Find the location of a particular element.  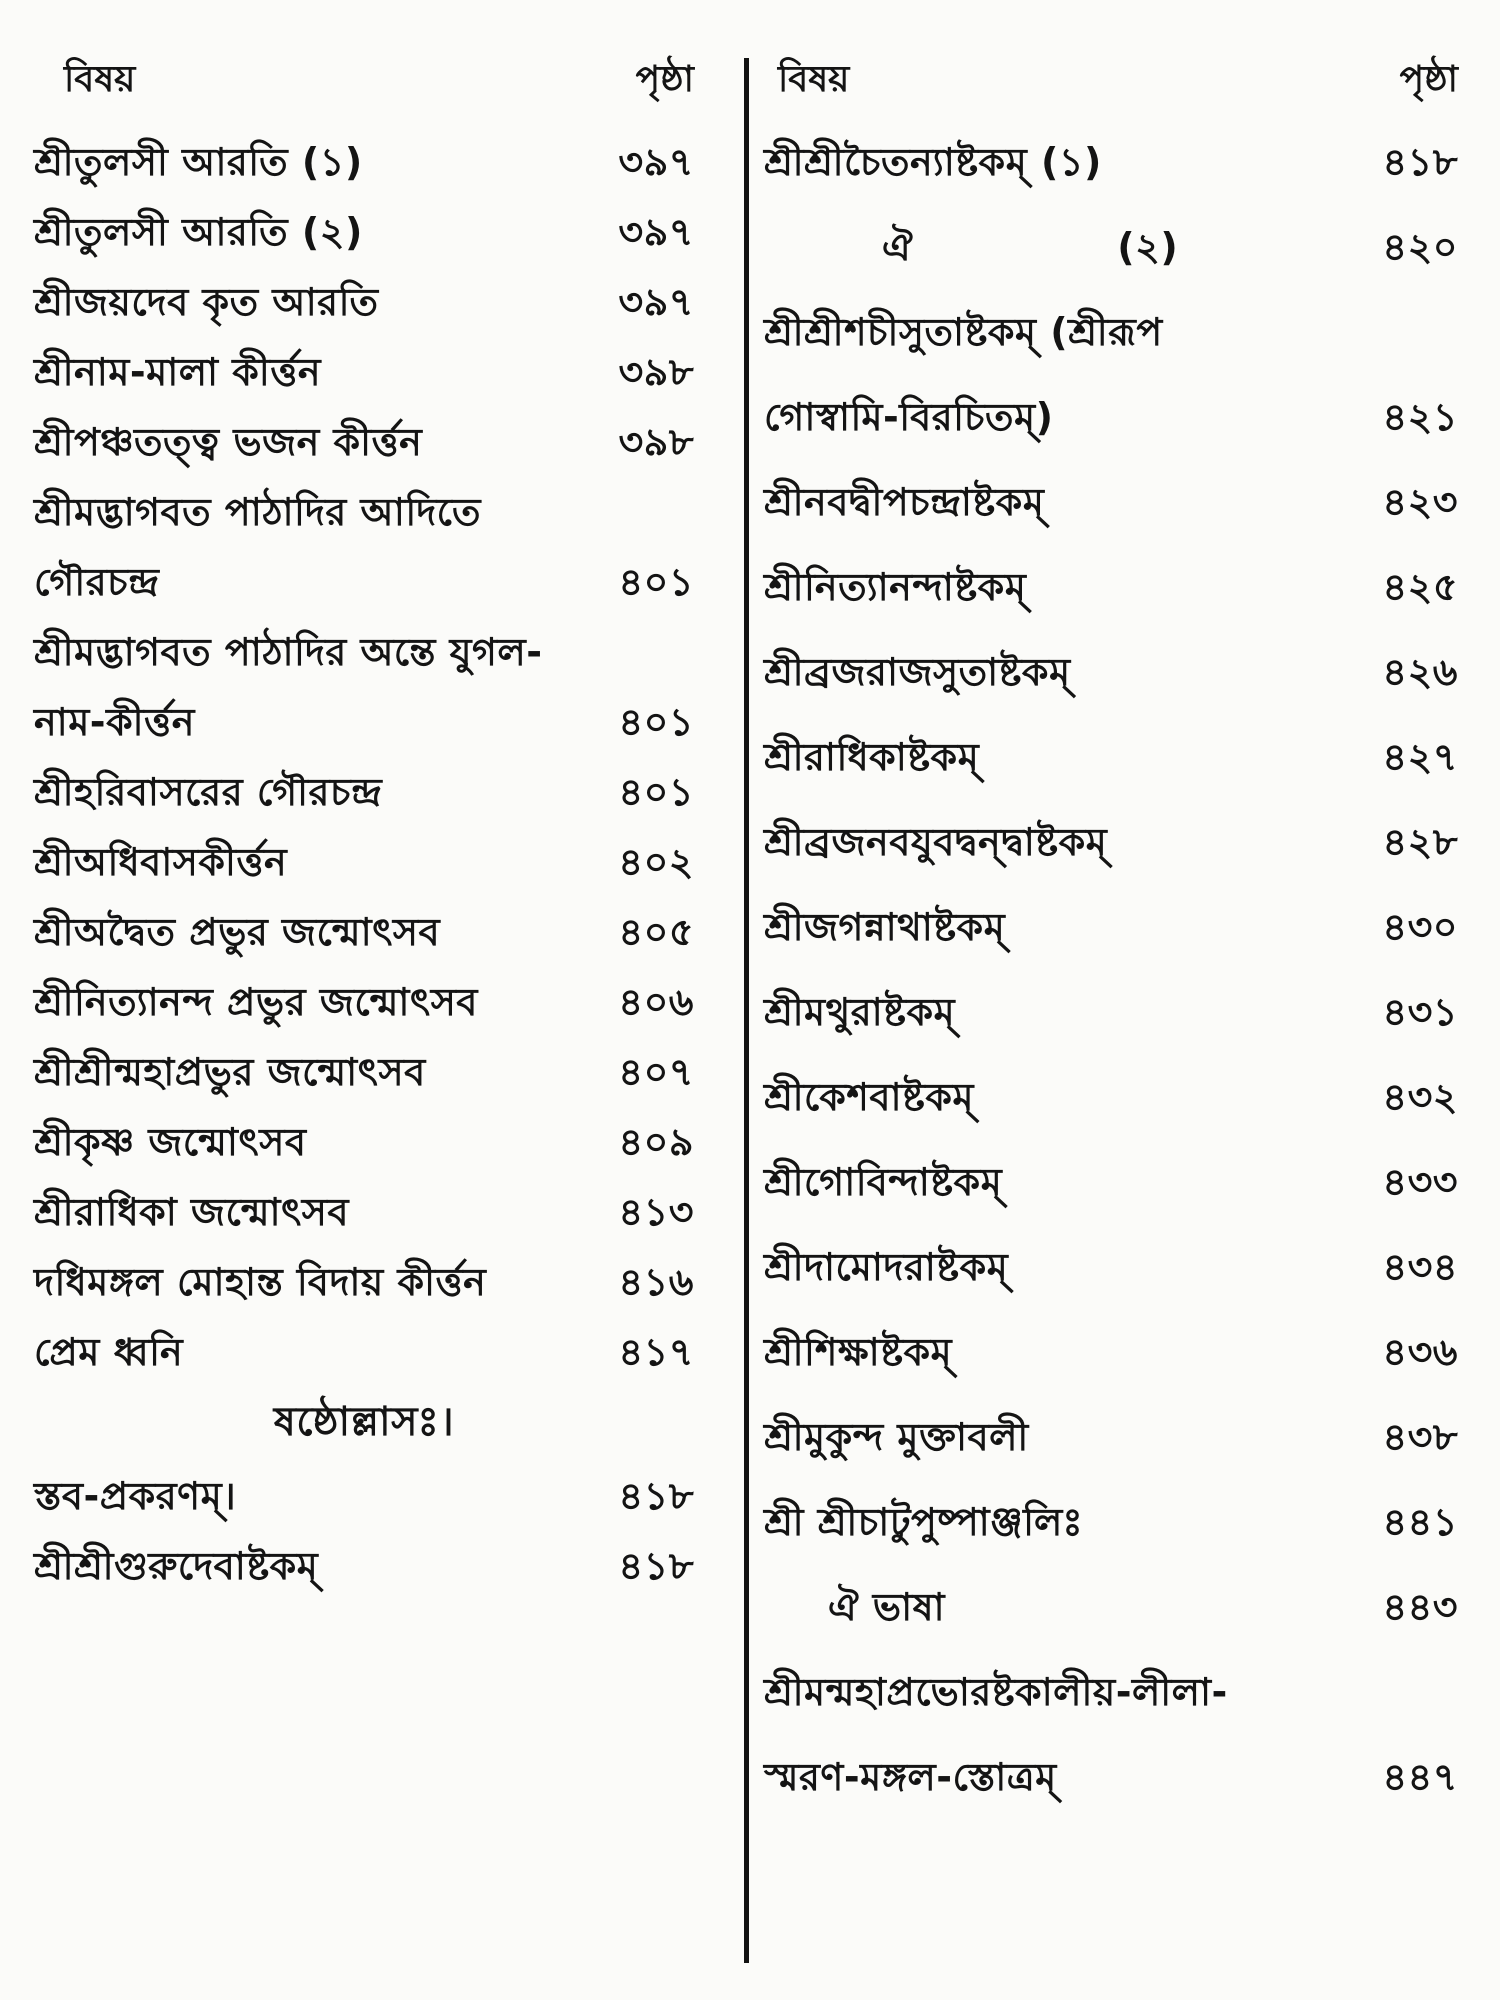

toc-row: শ্রীমুকুন্দ মুক্তাবলী ৪৩৮ is located at coordinates (1111, 1437).